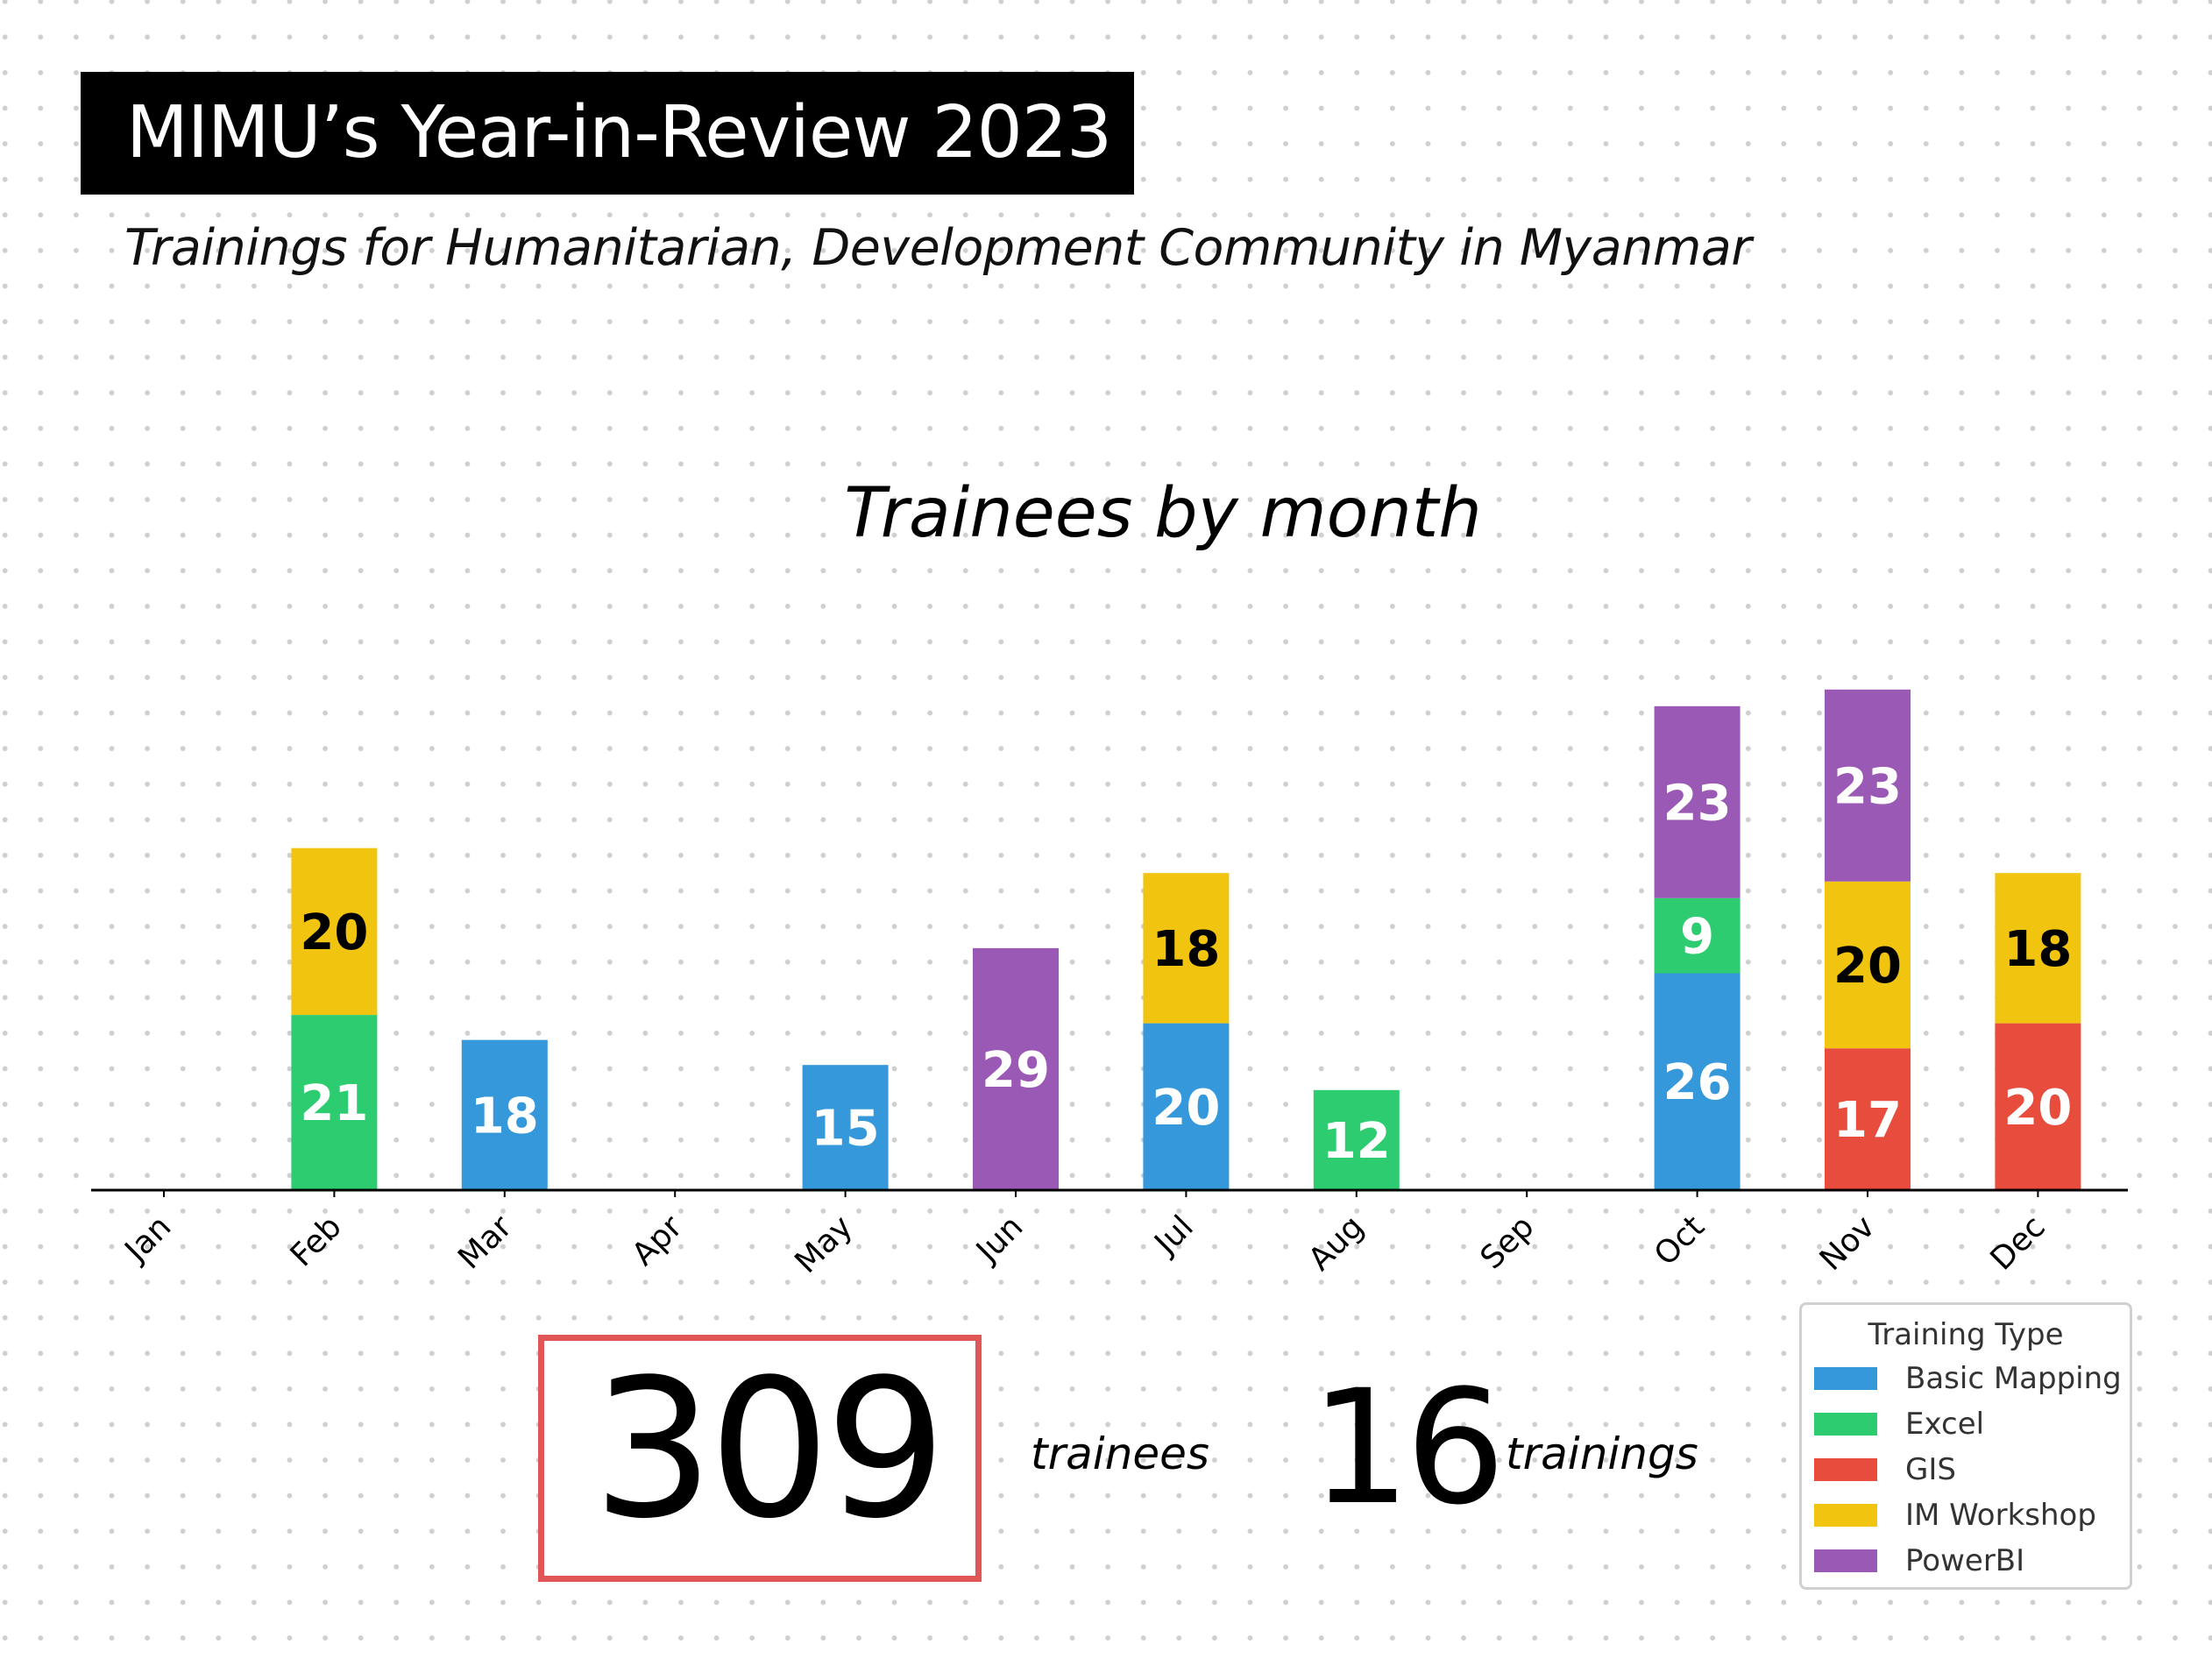 The height and width of the screenshot is (1666, 2212). Describe the element at coordinates (148, 1239) in the screenshot. I see `x-tick-label-jan: Jan` at that location.